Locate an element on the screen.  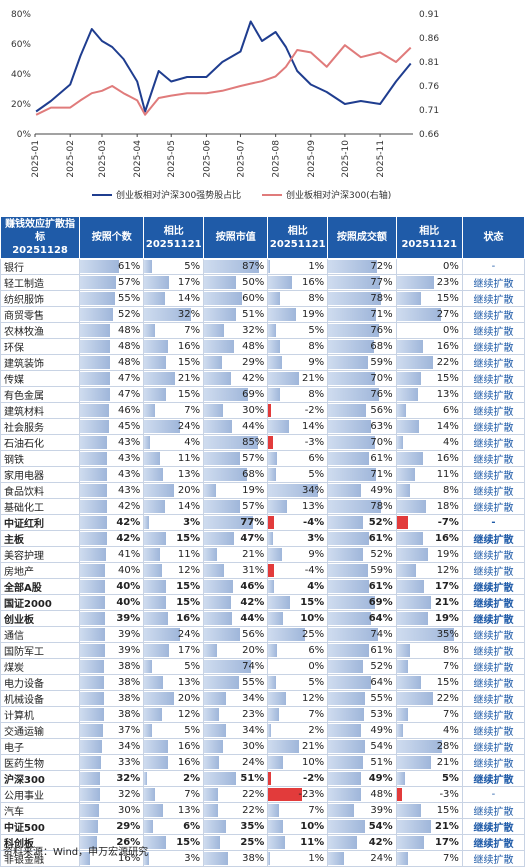
cell-value: 61% is located at coordinates (381, 458).